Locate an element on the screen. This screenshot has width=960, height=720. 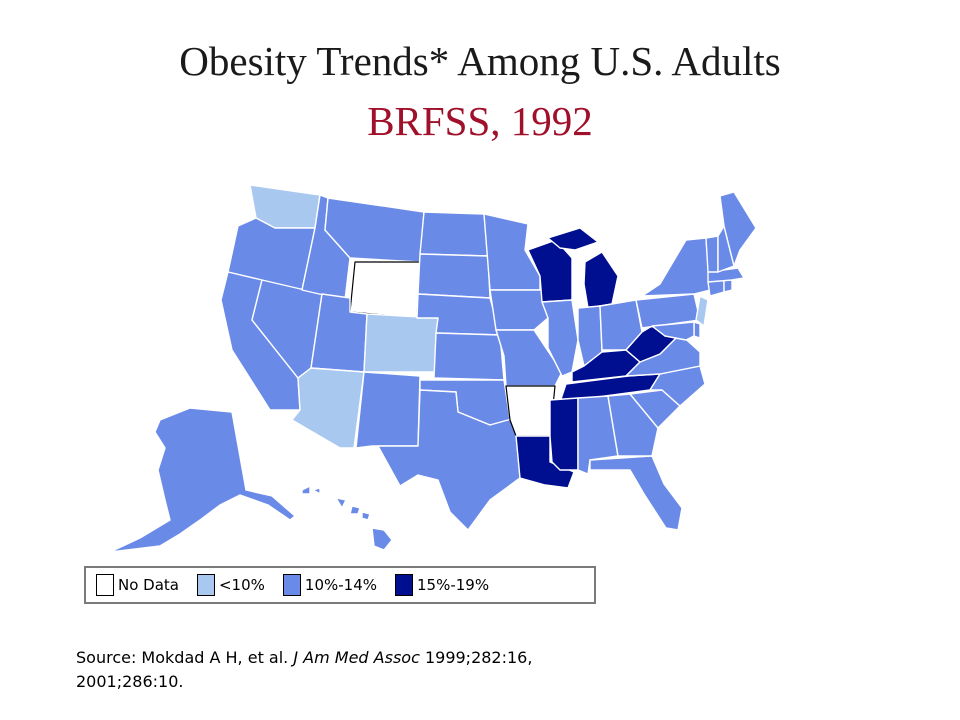
state-ak is located at coordinates (202, 480).